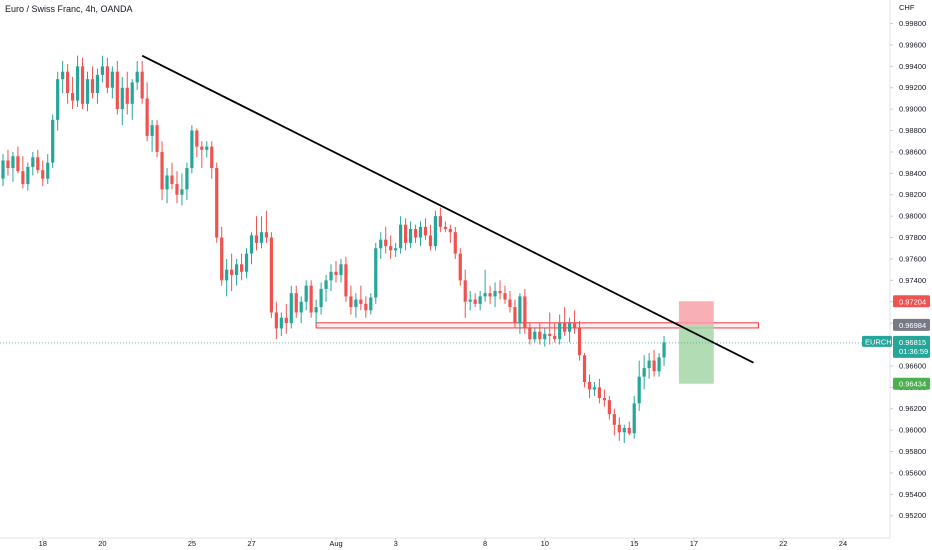 The height and width of the screenshot is (550, 932). Describe the element at coordinates (881, 341) in the screenshot. I see `symbol-text: EURCHF` at that location.